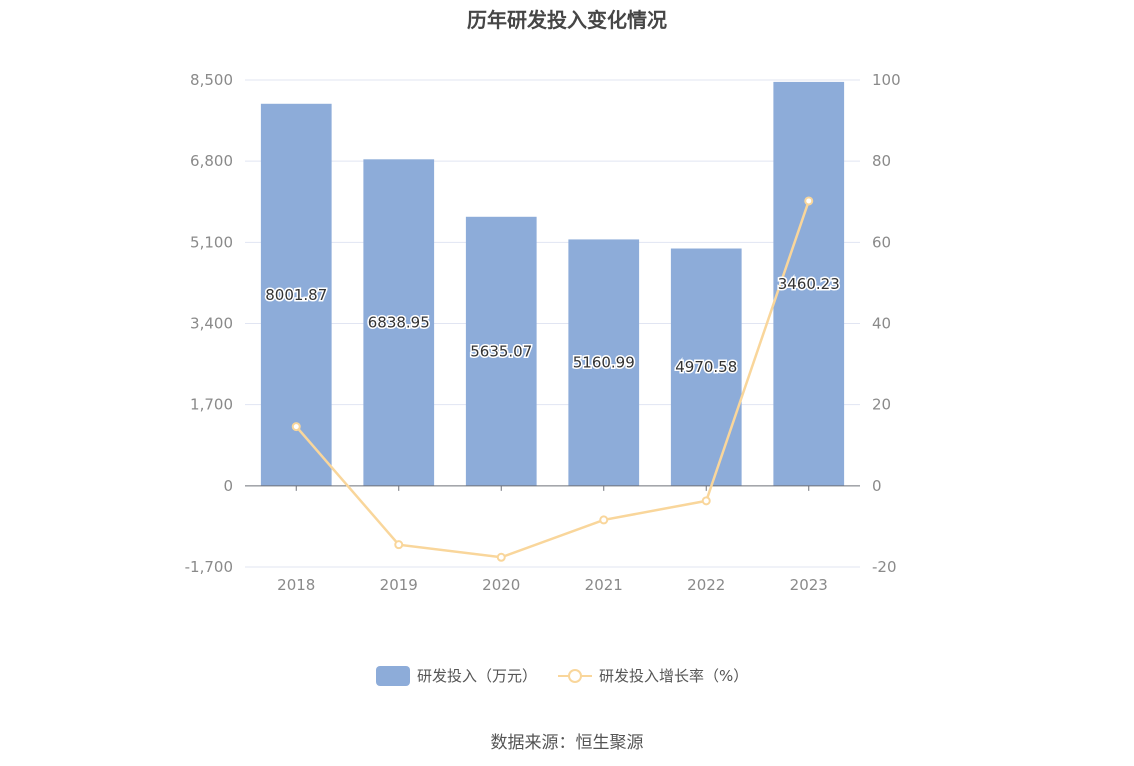 The image size is (1134, 766). I want to click on x-tick-label: 2023, so click(809, 585).